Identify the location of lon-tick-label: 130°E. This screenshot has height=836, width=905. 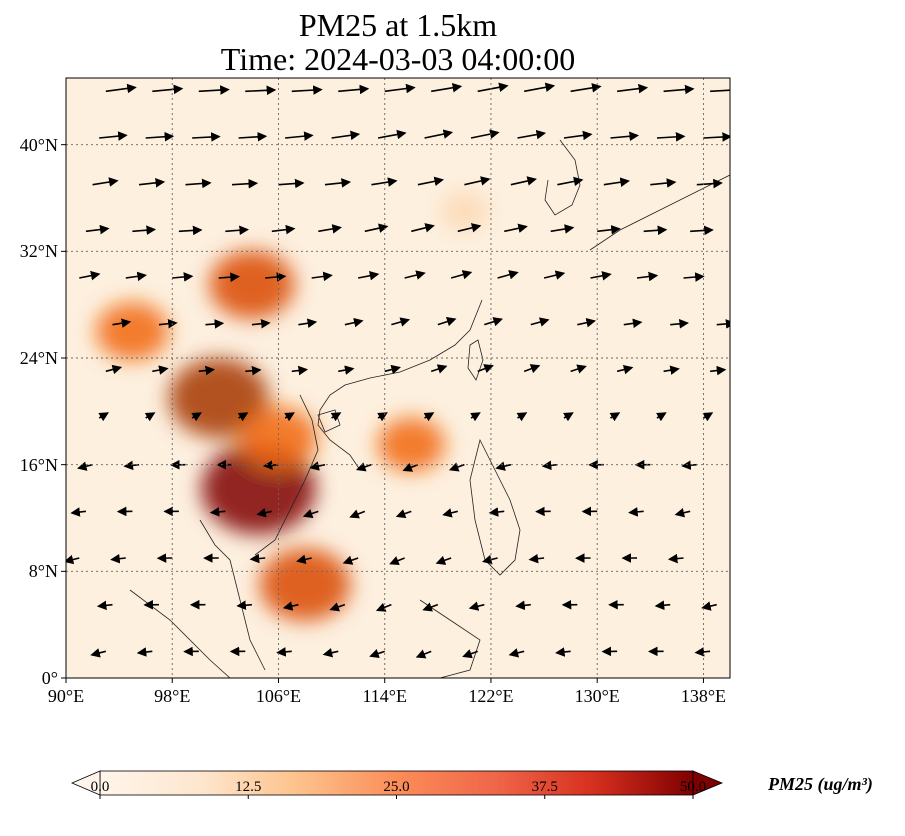
(597, 696).